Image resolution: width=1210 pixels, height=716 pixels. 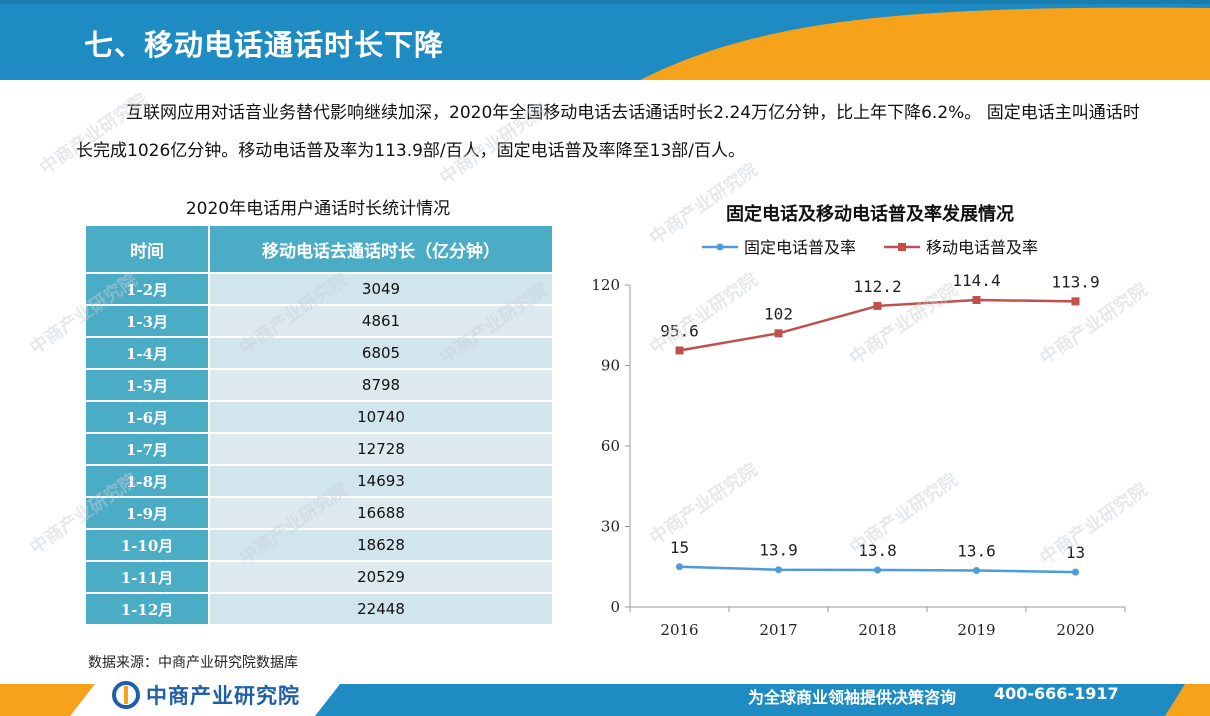 What do you see at coordinates (610, 366) in the screenshot?
I see `y-tick-label: 90` at bounding box center [610, 366].